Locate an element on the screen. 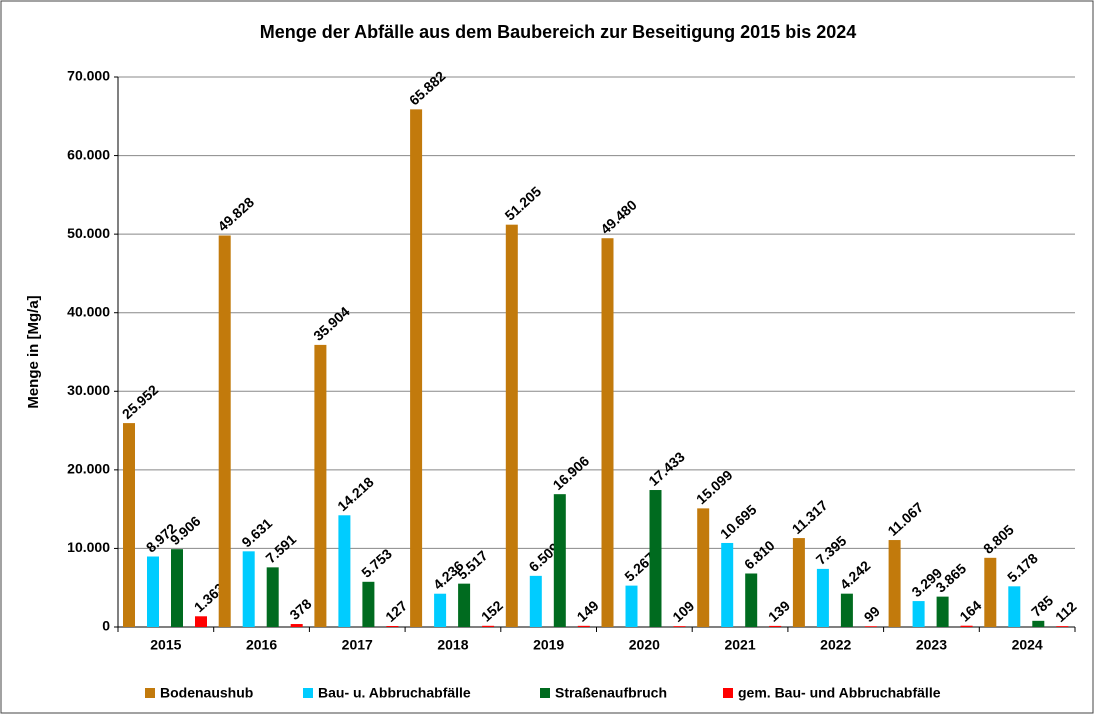 The height and width of the screenshot is (714, 1094). x-tick-label: 2020 is located at coordinates (644, 645).